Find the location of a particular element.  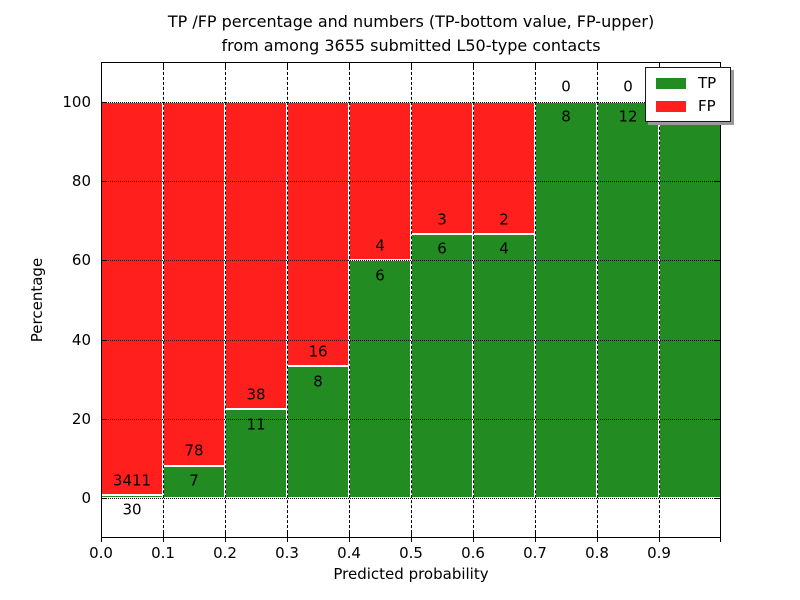

x-tick-label: 0.5 is located at coordinates (411, 553).